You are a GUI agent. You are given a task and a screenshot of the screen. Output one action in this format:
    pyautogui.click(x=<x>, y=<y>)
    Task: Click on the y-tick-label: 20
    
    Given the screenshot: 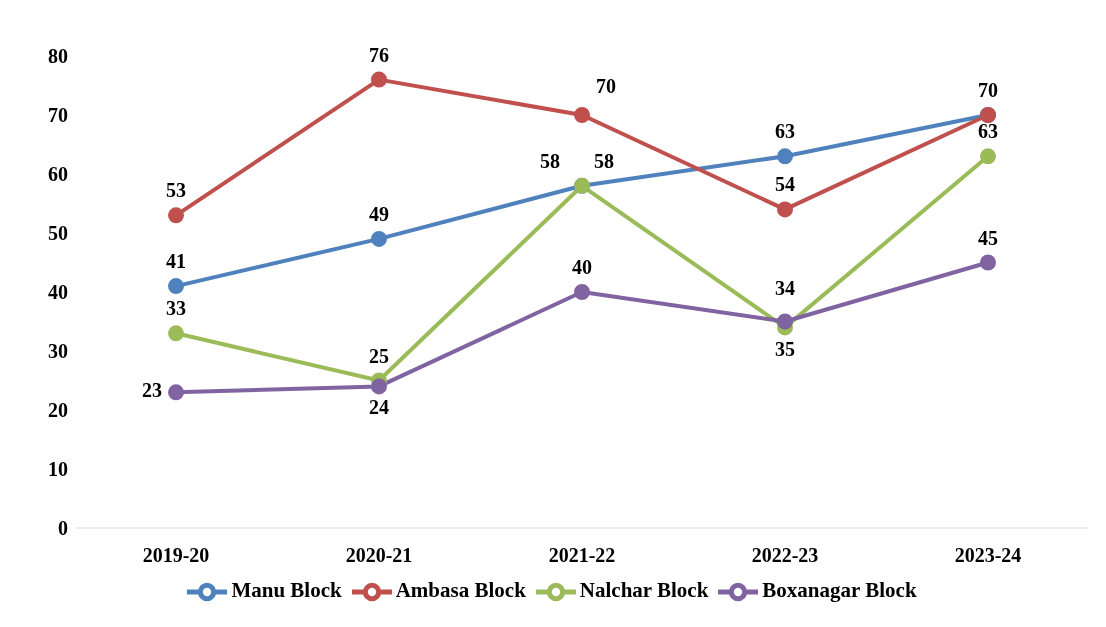 What is the action you would take?
    pyautogui.click(x=58, y=410)
    